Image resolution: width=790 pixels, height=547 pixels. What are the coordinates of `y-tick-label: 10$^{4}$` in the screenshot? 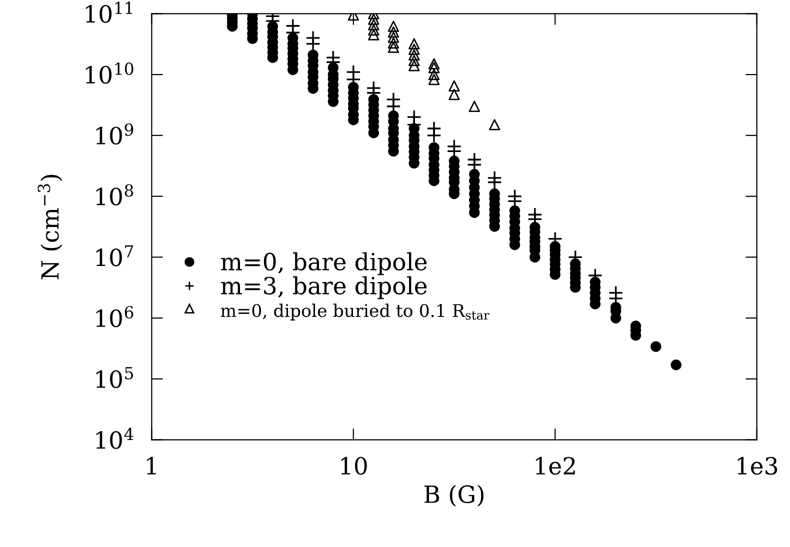 It's located at (115, 438).